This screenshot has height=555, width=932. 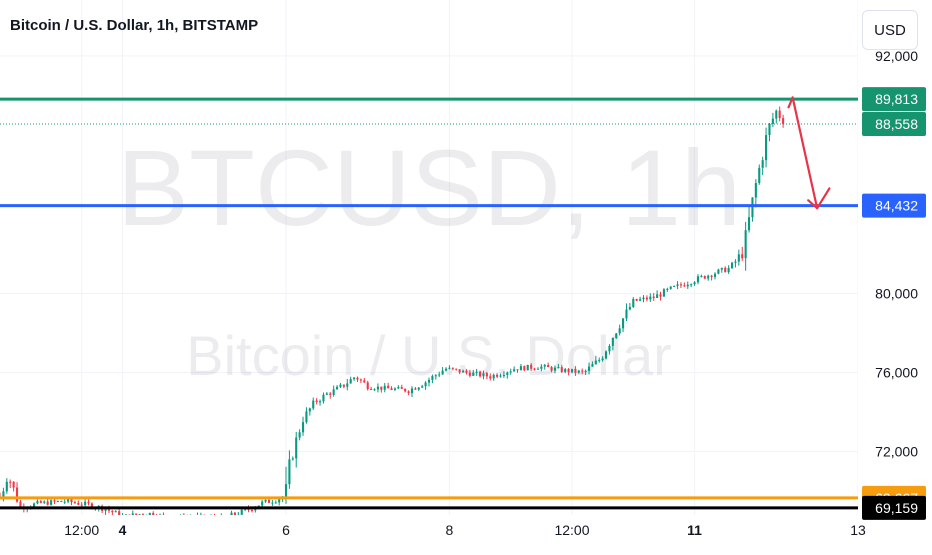 I want to click on price-axis-panel, so click(x=895, y=275).